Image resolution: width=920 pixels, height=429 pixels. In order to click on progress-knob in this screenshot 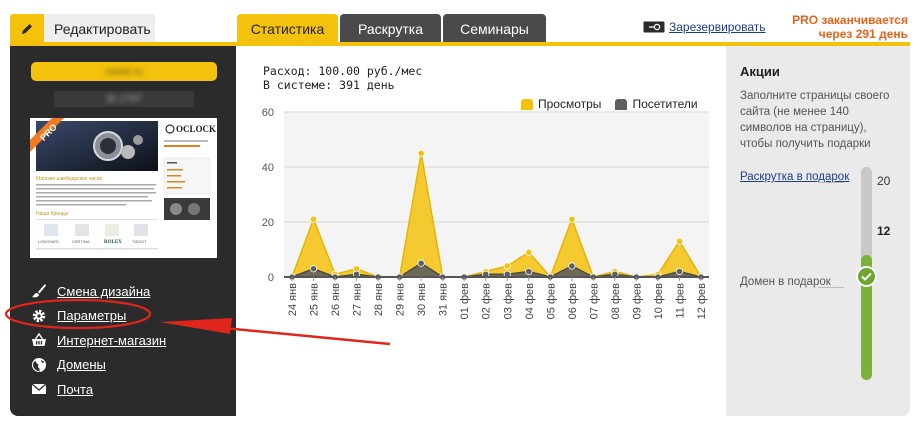, I will do `click(866, 276)`.